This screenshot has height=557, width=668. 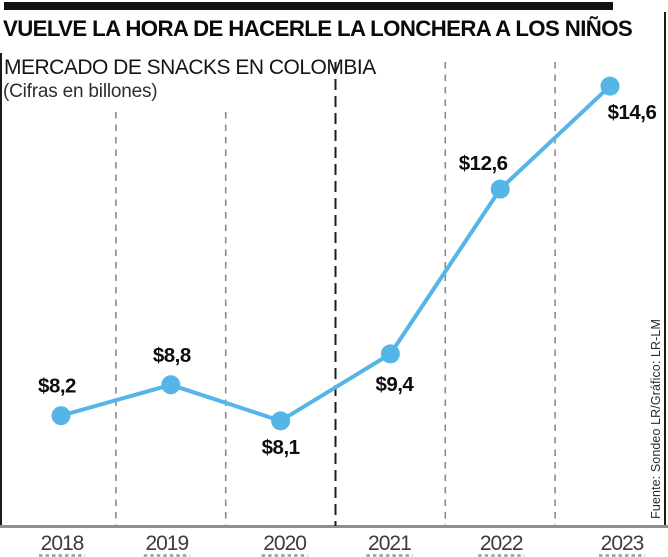 What do you see at coordinates (284, 543) in the screenshot?
I see `year-tick-label-2020: 2020` at bounding box center [284, 543].